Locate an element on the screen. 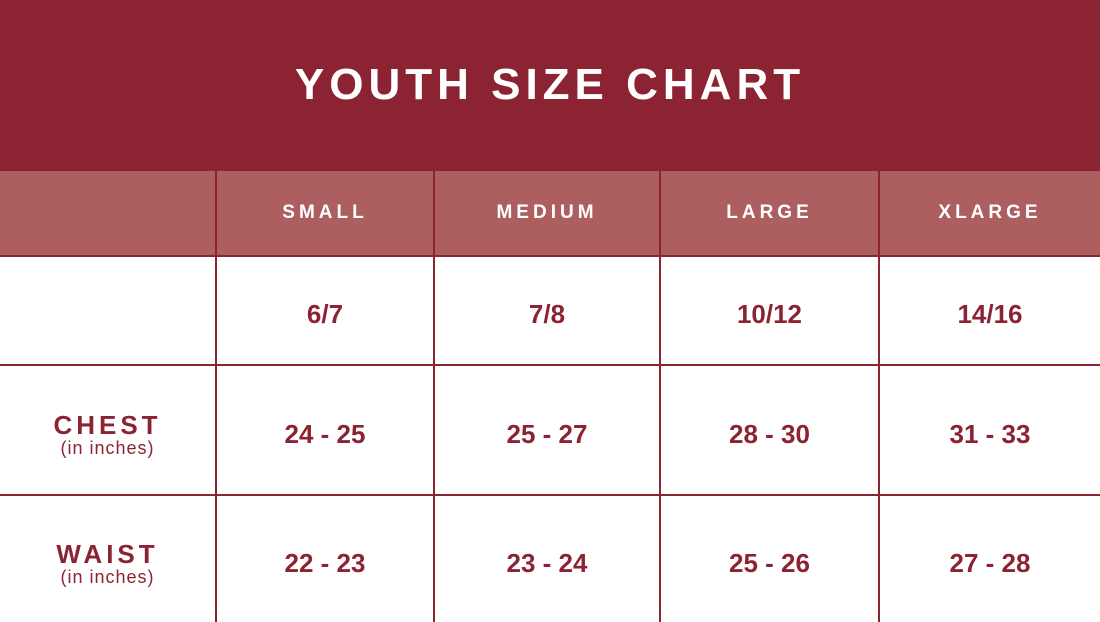  page-title: YOUTH SIZE CHART is located at coordinates (550, 84).